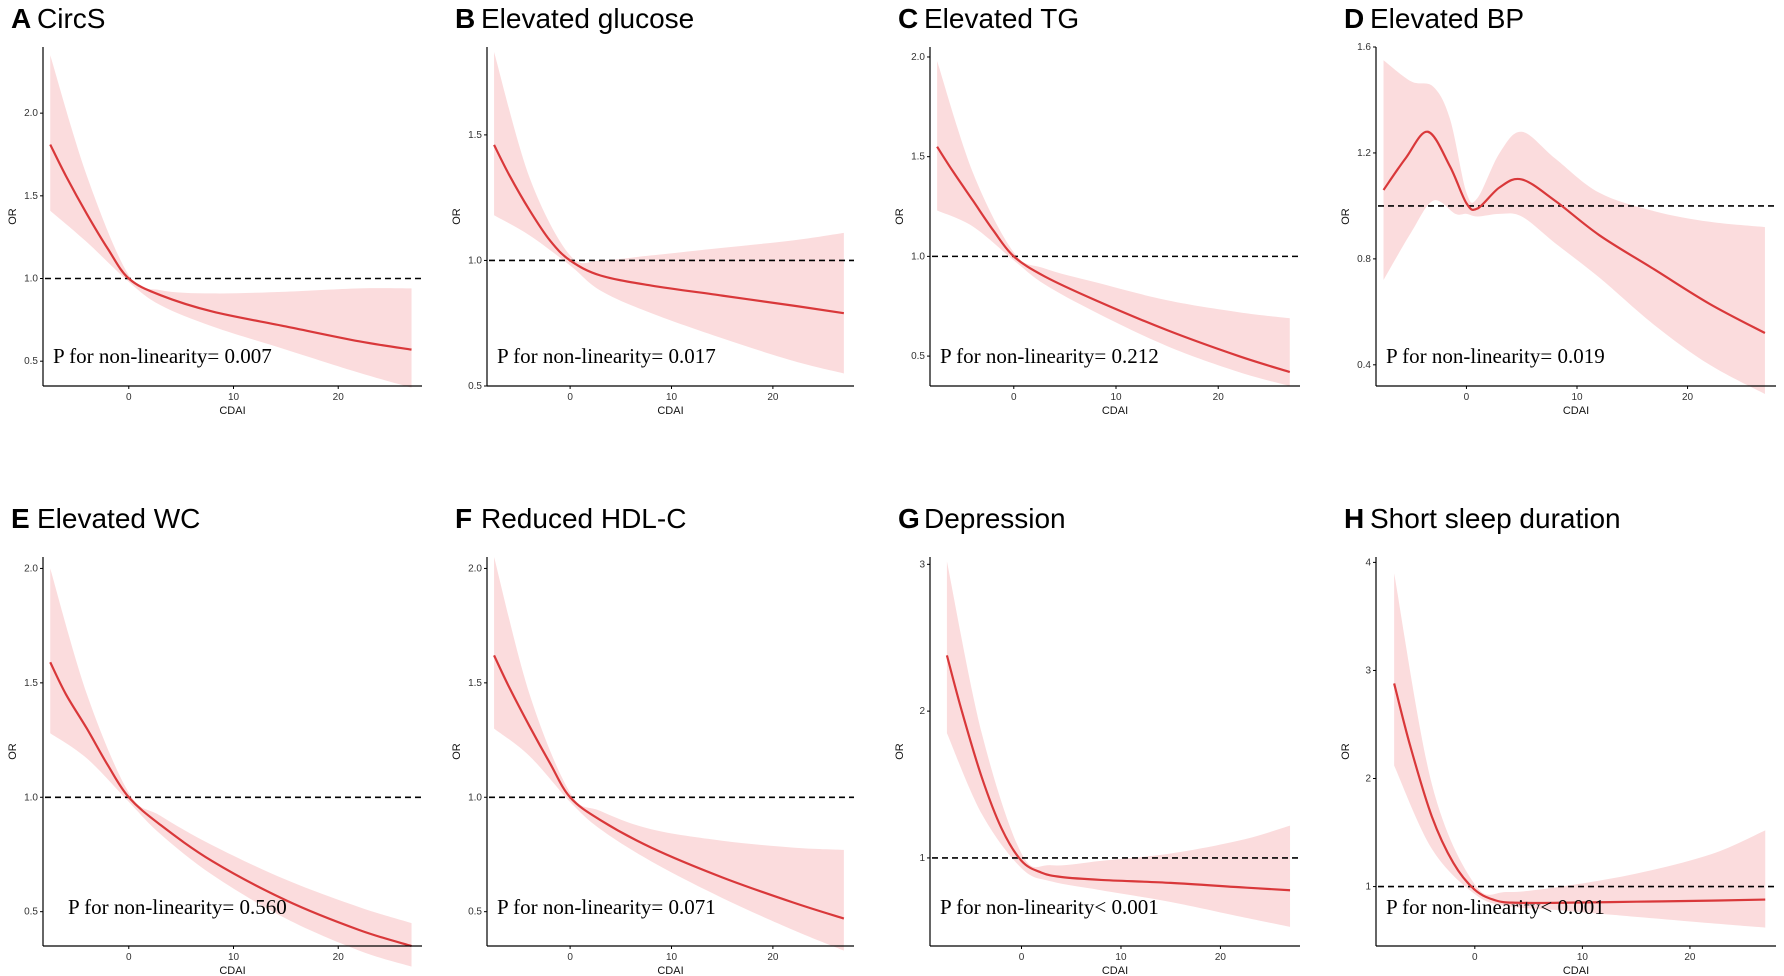  Describe the element at coordinates (1354, 518) in the screenshot. I see `panel-letter: H` at that location.